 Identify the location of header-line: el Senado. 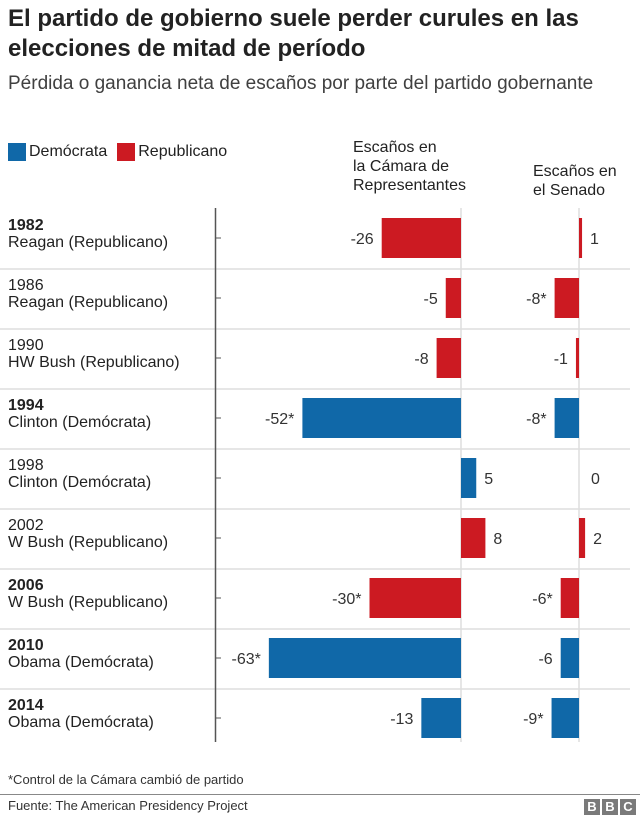
(569, 190).